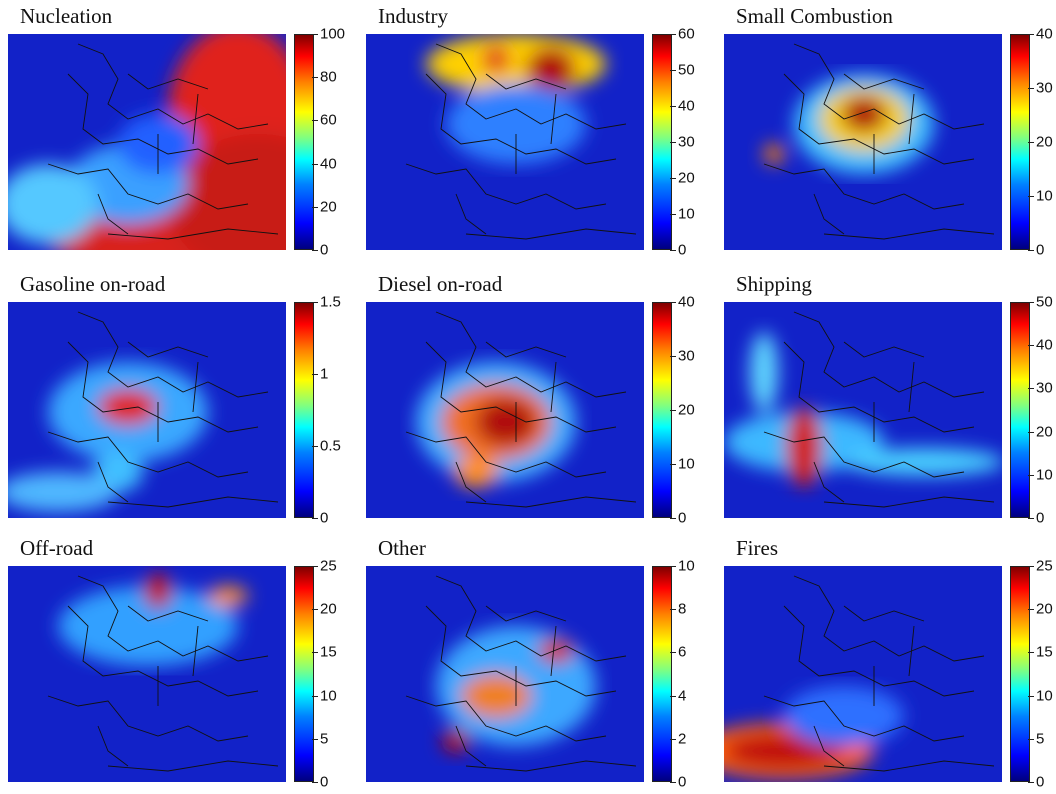  Describe the element at coordinates (413, 16) in the screenshot. I see `panel-title: Industry` at that location.